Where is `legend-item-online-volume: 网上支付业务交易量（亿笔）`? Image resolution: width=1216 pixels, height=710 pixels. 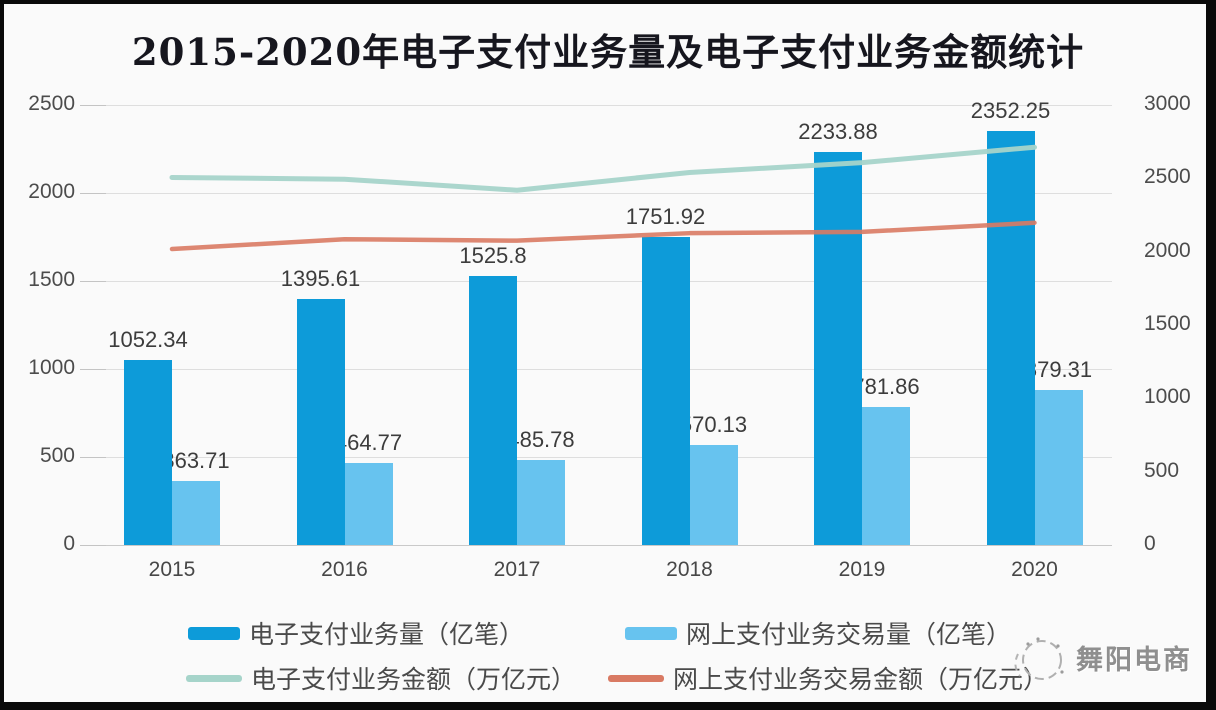
legend-item-online-volume: 网上支付业务交易量（亿笔） is located at coordinates (818, 633).